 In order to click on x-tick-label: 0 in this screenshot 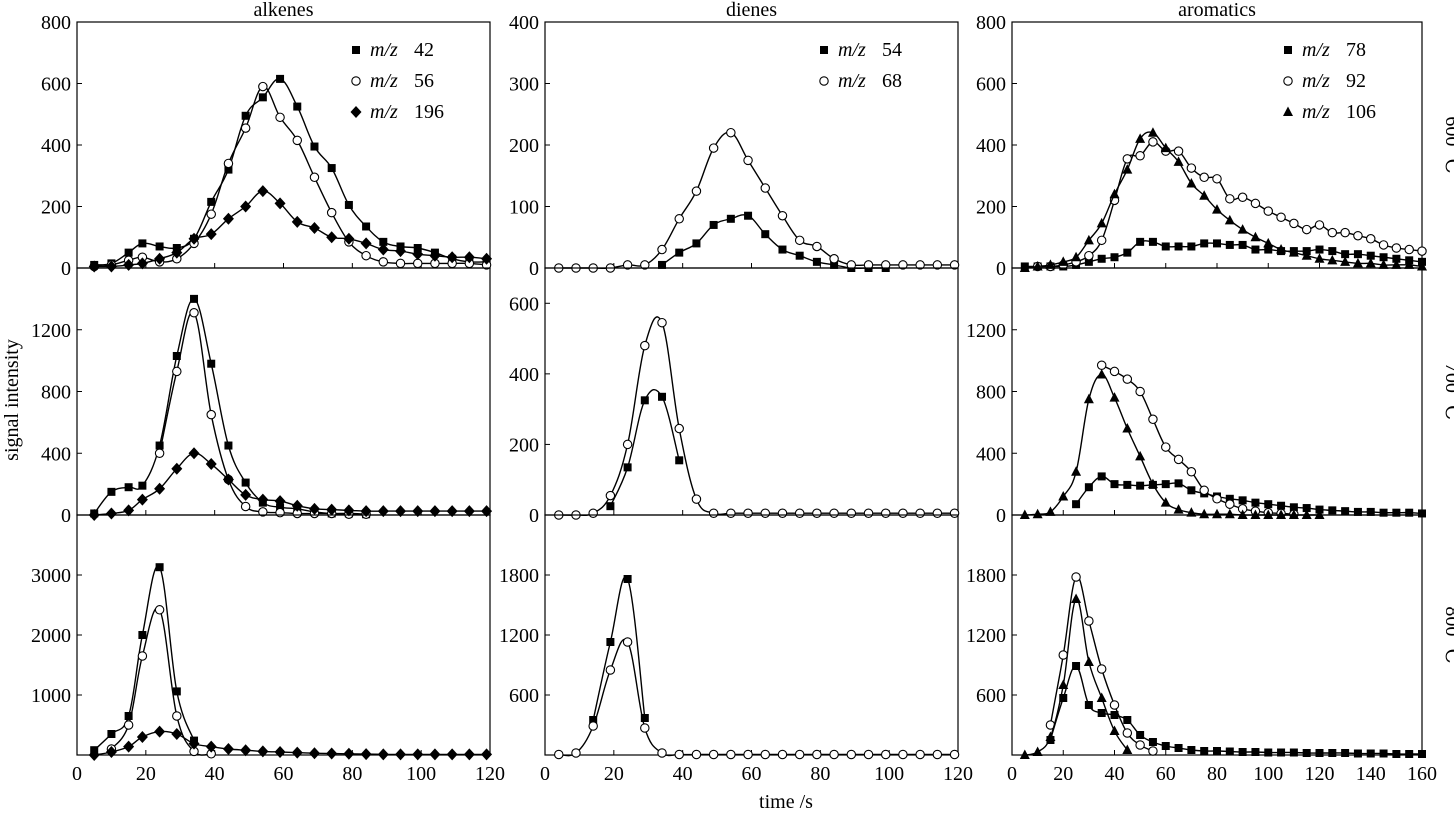, I will do `click(1012, 774)`.